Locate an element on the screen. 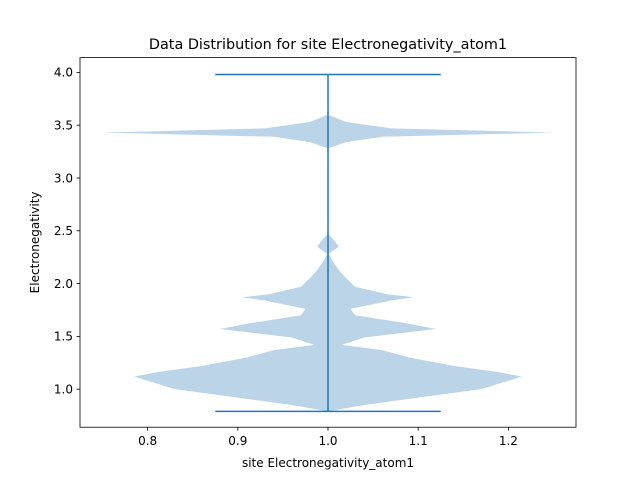  y-tick-label: 2.0 is located at coordinates (63, 284).